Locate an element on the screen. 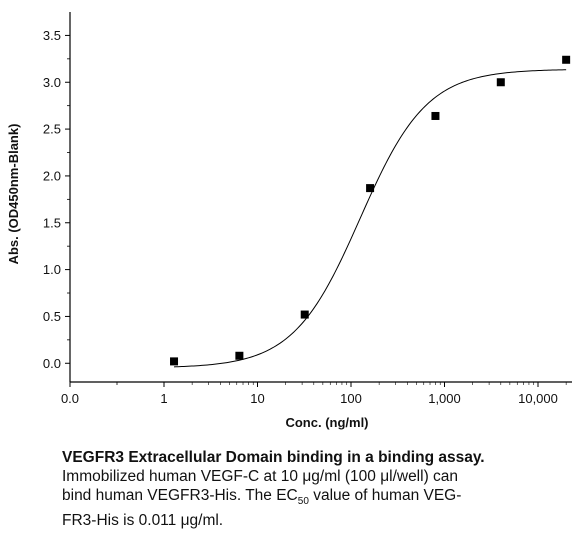  y-axis-label: Abs. (OD450nm-Blank) is located at coordinates (13, 194).